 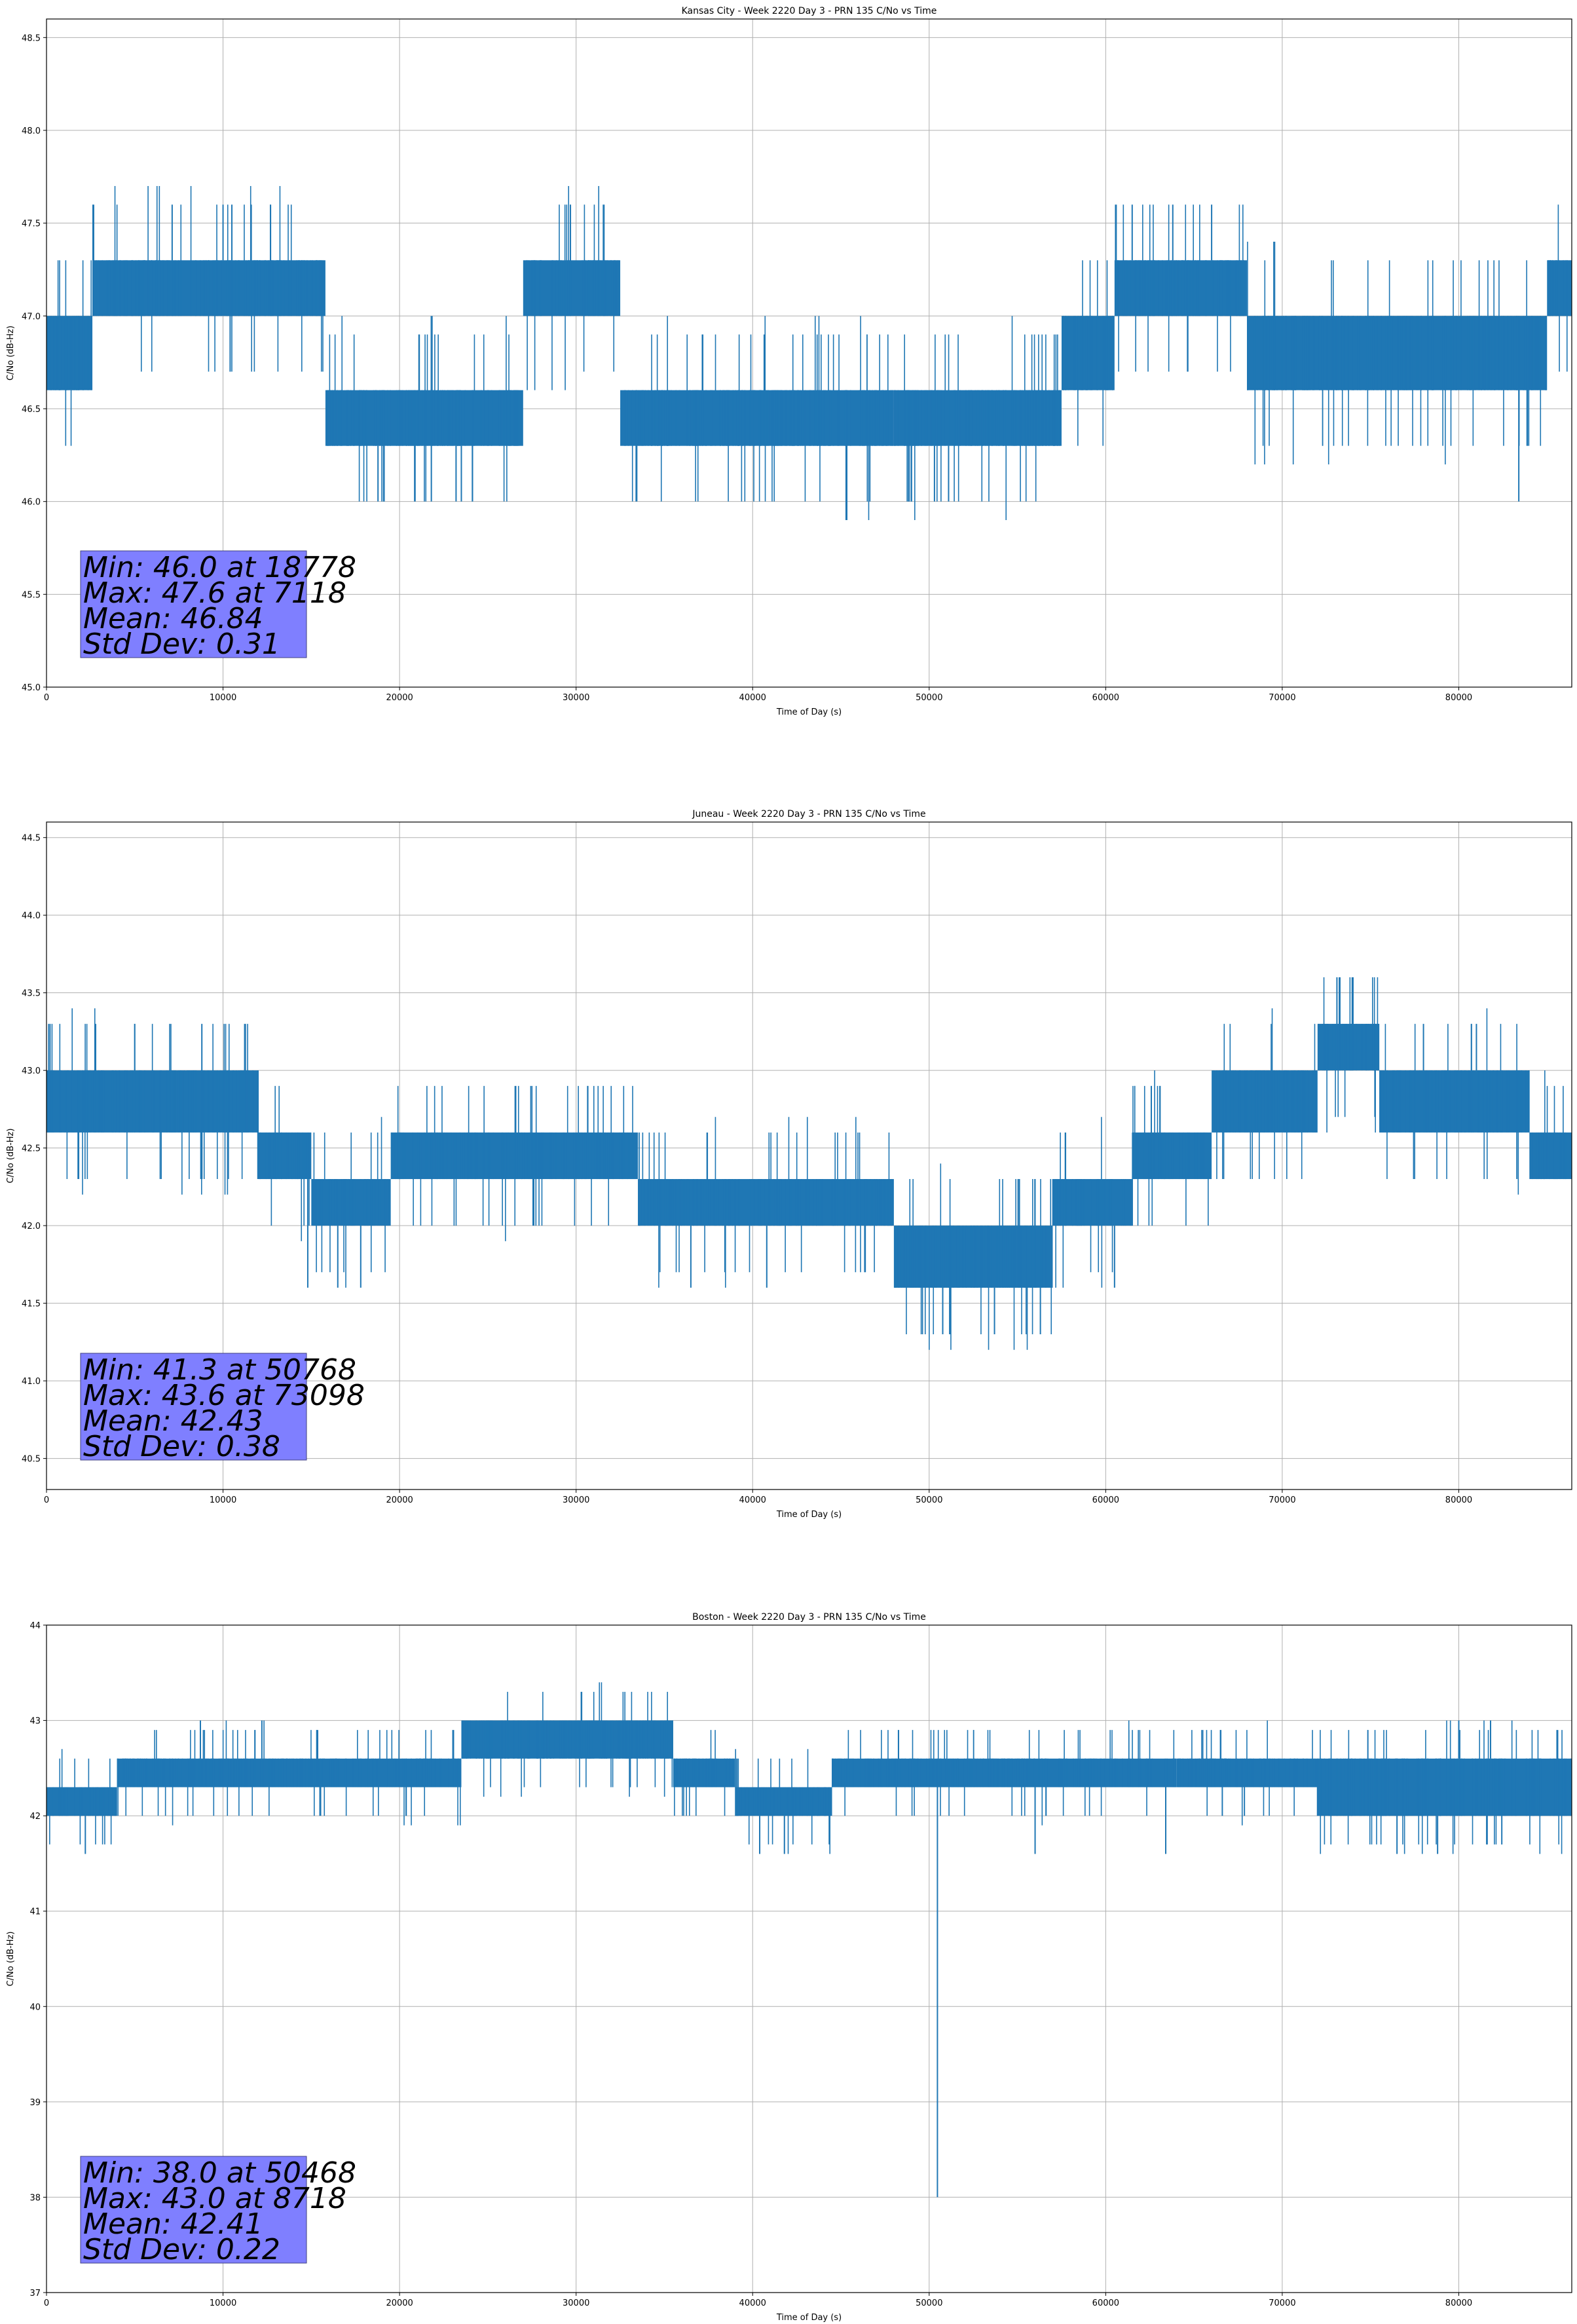 What do you see at coordinates (35, 2198) in the screenshot?
I see `y-tick-label: 38` at bounding box center [35, 2198].